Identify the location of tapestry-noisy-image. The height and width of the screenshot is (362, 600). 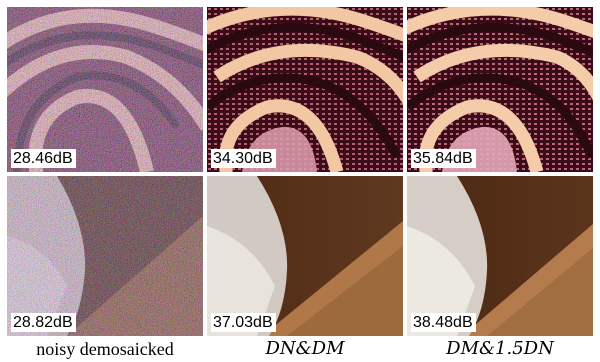
(105, 89).